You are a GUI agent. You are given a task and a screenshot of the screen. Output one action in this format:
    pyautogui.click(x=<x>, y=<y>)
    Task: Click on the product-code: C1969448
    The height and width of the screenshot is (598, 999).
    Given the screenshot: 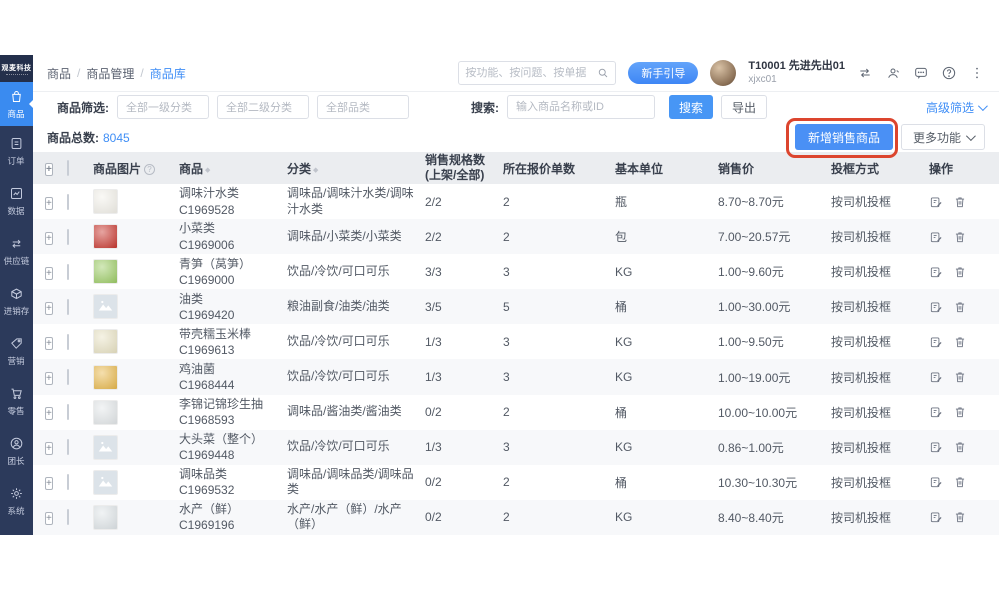 What is the action you would take?
    pyautogui.click(x=207, y=455)
    